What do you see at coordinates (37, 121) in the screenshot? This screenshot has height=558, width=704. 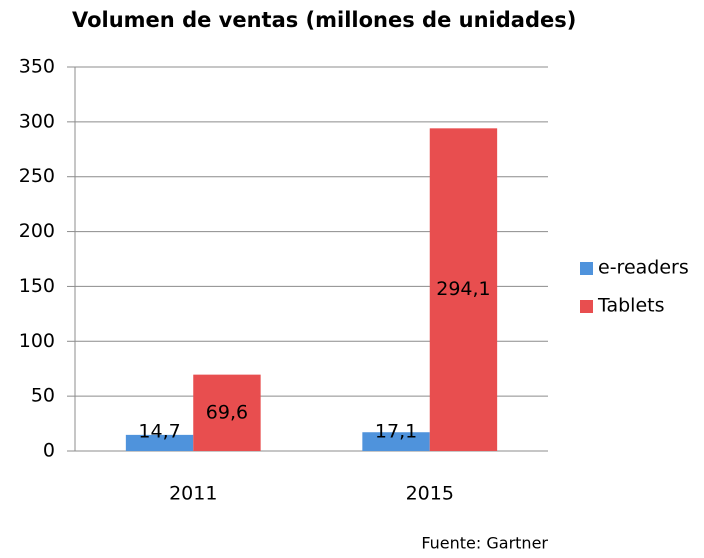 I see `y-tick-label: 300` at bounding box center [37, 121].